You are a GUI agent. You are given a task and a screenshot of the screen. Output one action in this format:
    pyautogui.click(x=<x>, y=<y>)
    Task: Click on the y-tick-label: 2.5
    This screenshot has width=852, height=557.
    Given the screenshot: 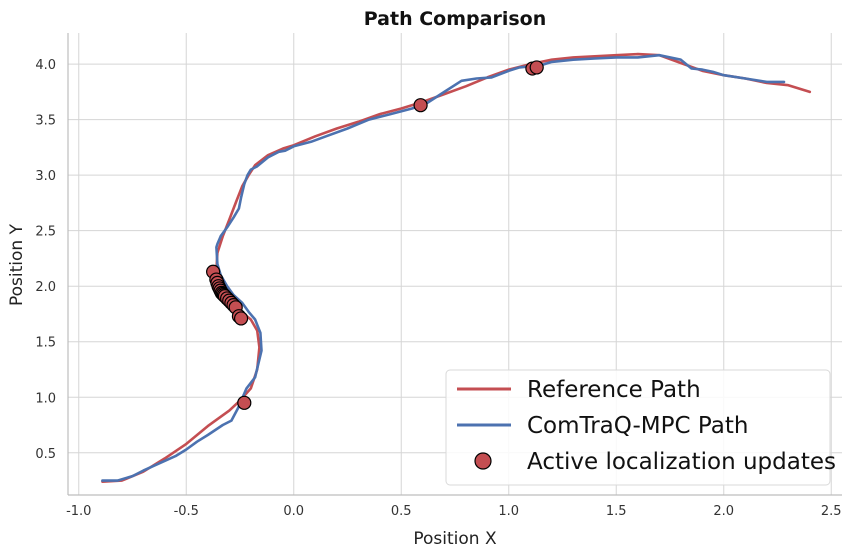 What is the action you would take?
    pyautogui.click(x=45, y=232)
    